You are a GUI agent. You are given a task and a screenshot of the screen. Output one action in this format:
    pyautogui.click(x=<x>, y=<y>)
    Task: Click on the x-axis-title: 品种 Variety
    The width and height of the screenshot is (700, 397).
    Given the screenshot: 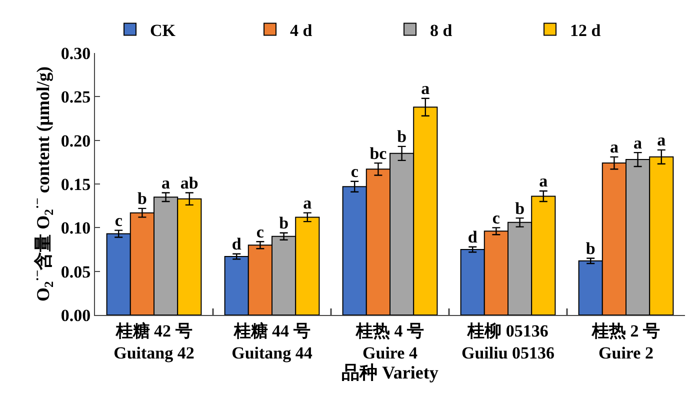 What is the action you would take?
    pyautogui.click(x=390, y=372)
    